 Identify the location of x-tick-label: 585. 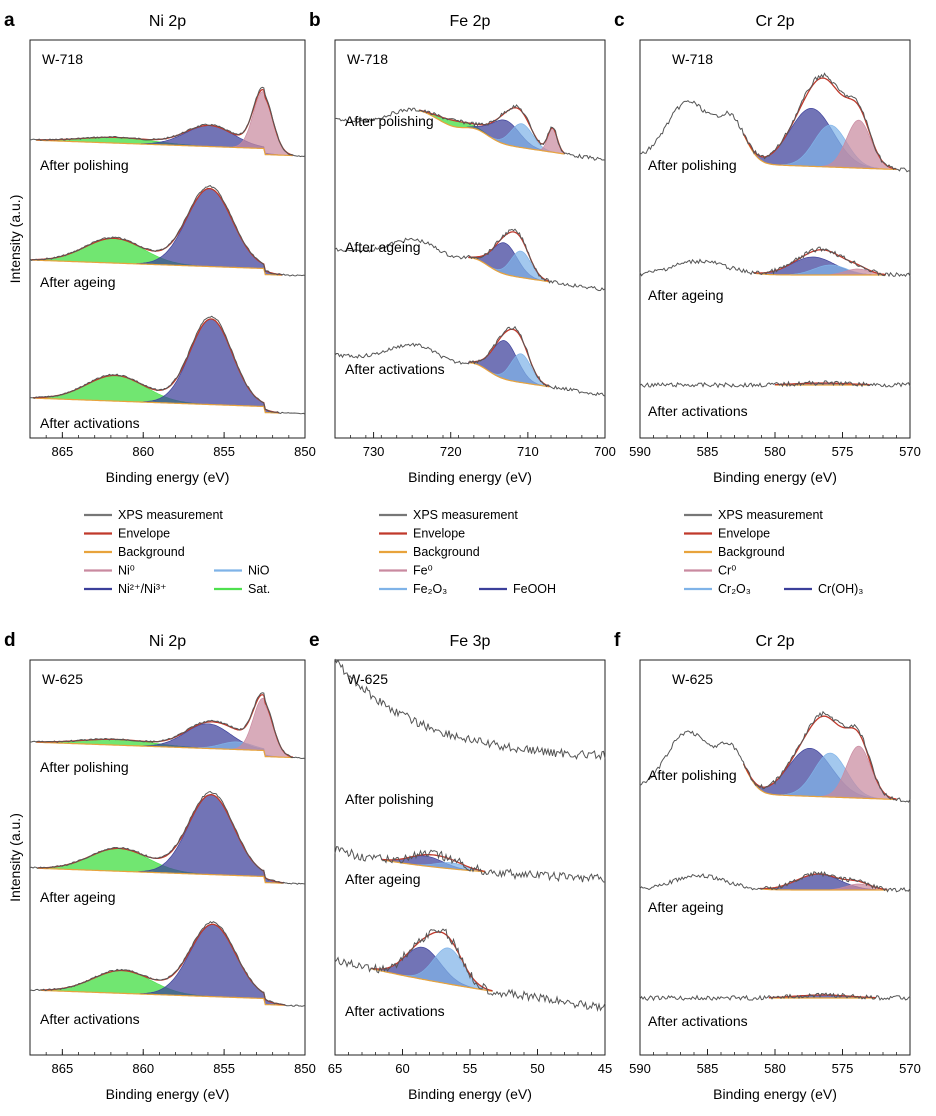
(708, 1068).